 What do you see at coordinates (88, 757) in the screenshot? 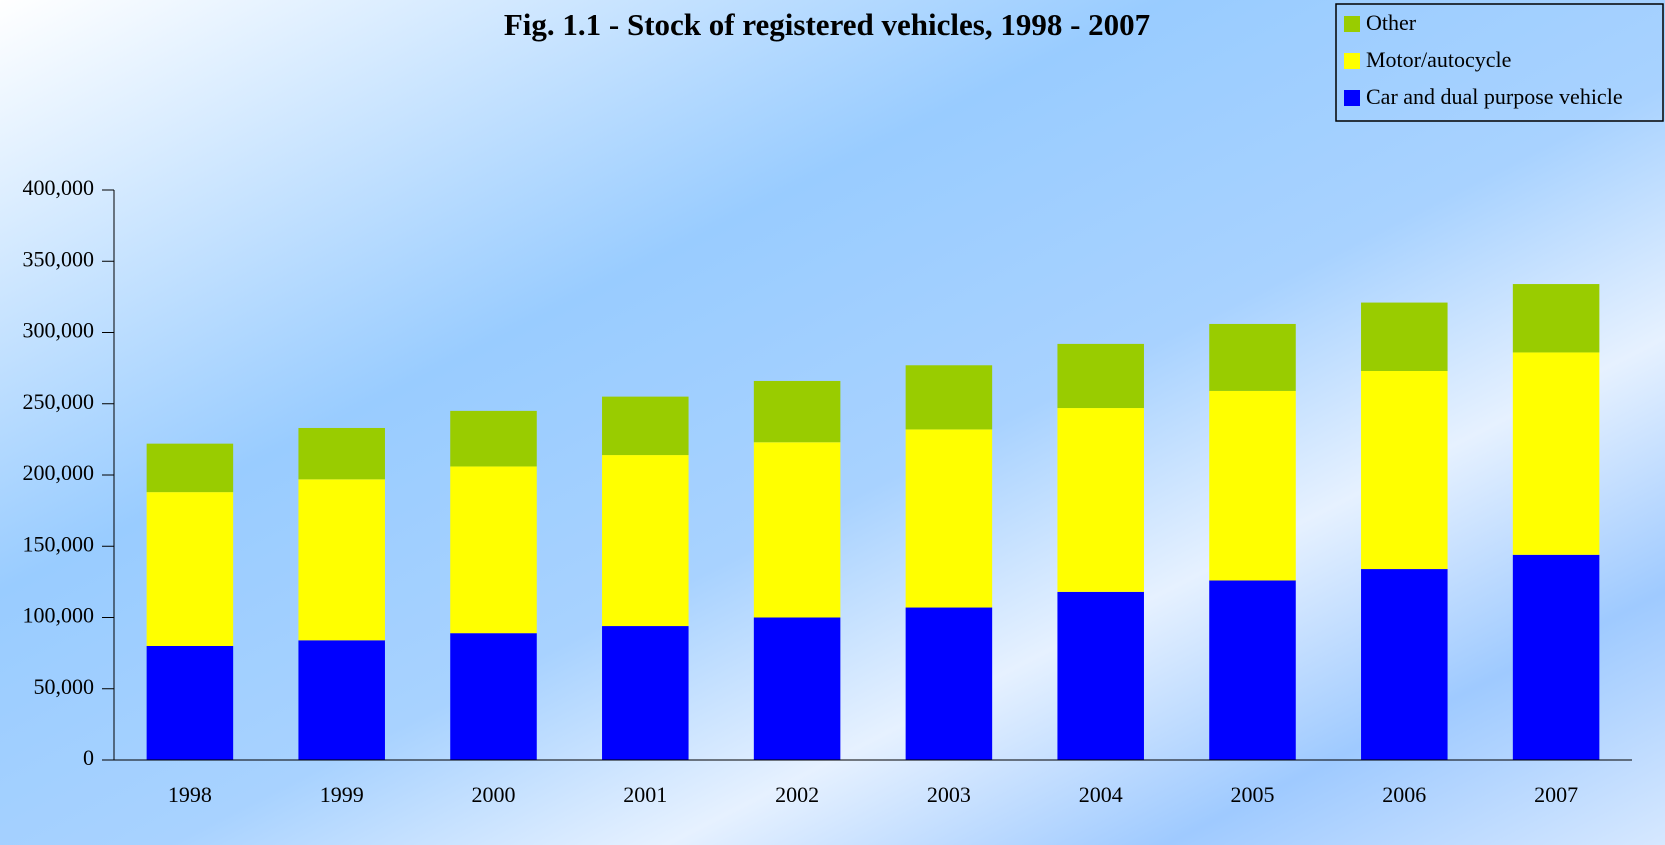
I see `y-tick-label: 0` at bounding box center [88, 757].